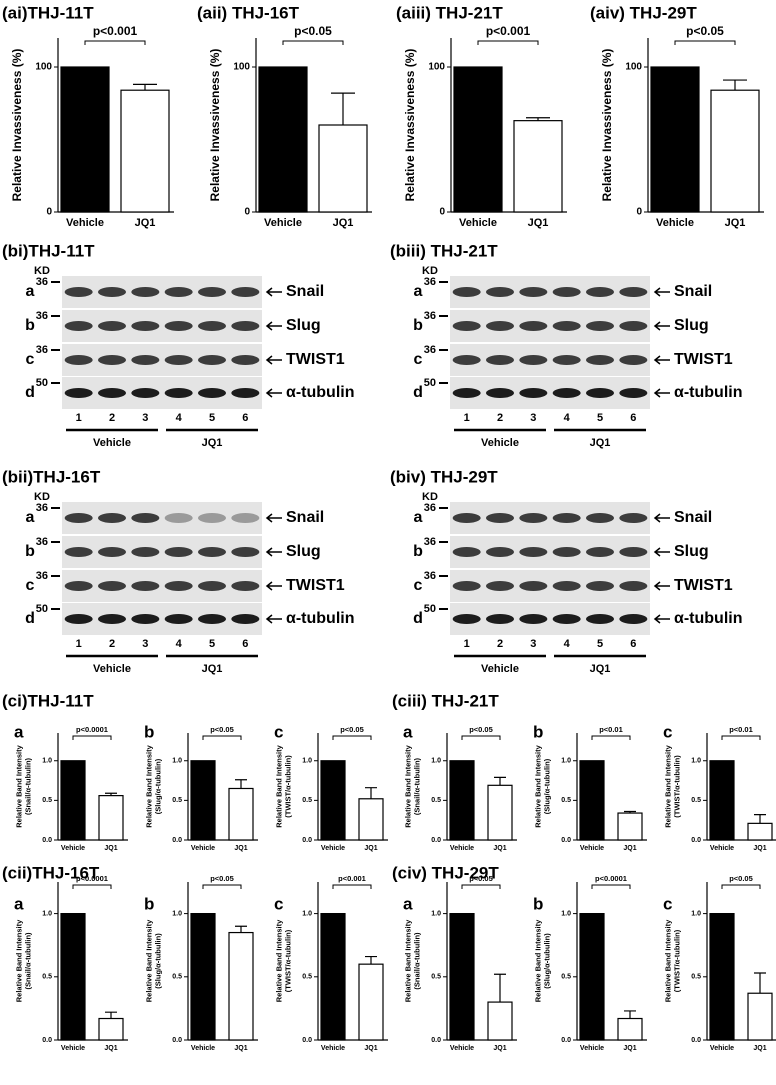 This screenshot has width=776, height=1085. I want to click on chart-title: (aiii) THJ-21T, so click(449, 12).